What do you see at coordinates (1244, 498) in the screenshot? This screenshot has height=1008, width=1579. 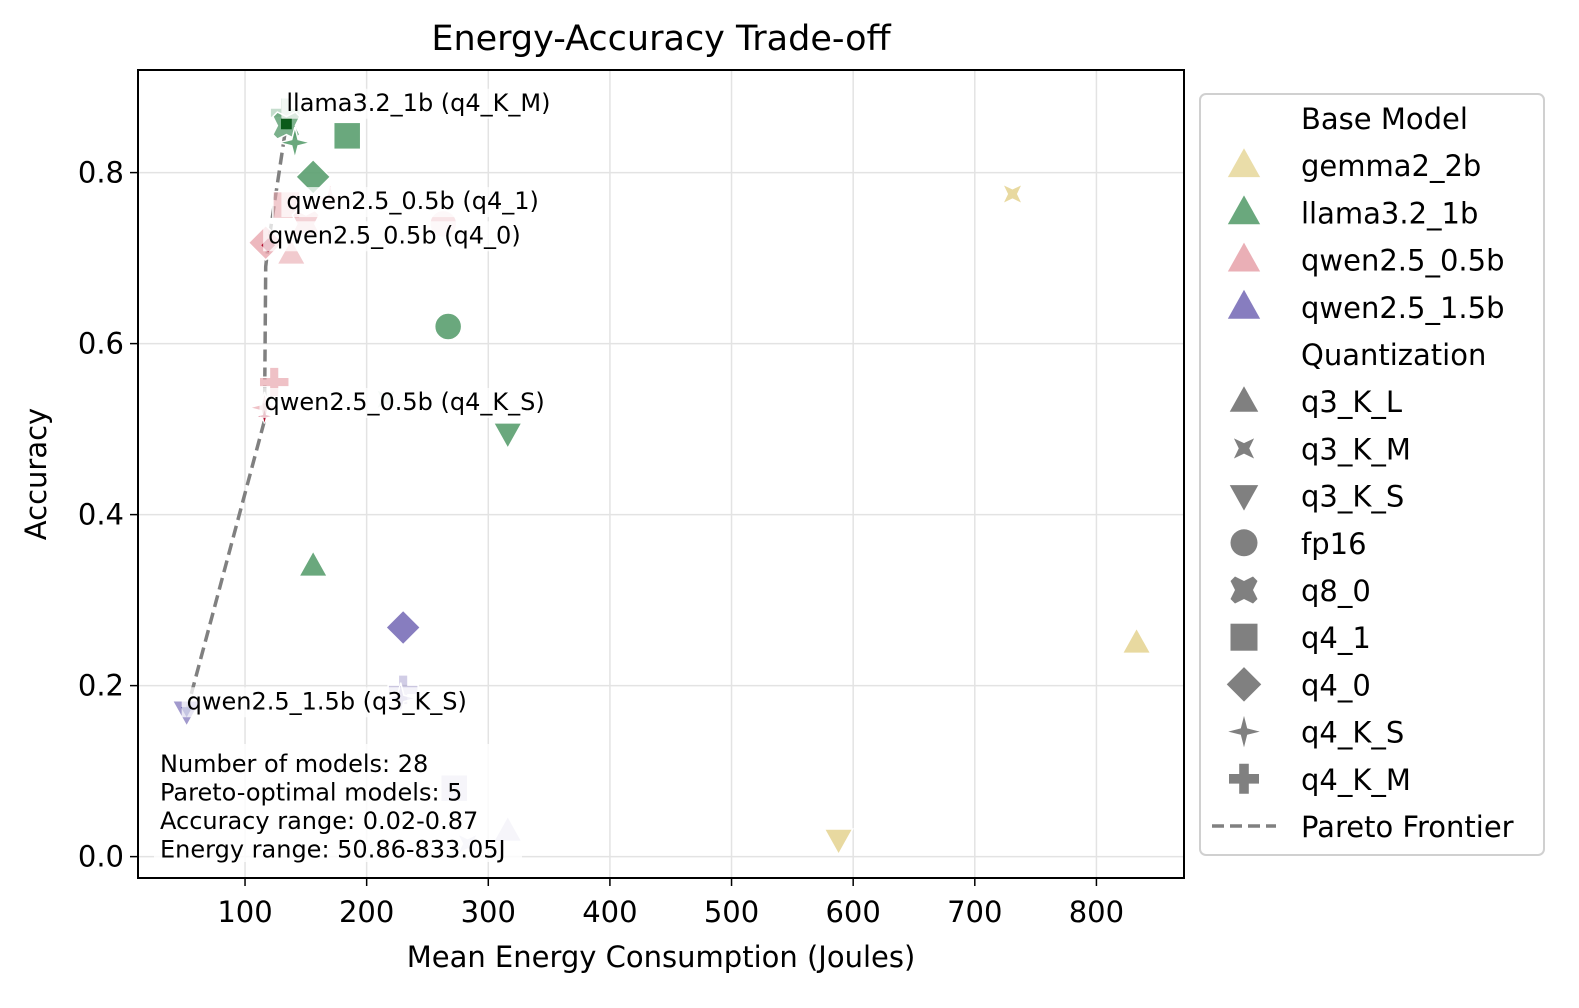 I see `legend-marker-q3-K-S` at bounding box center [1244, 498].